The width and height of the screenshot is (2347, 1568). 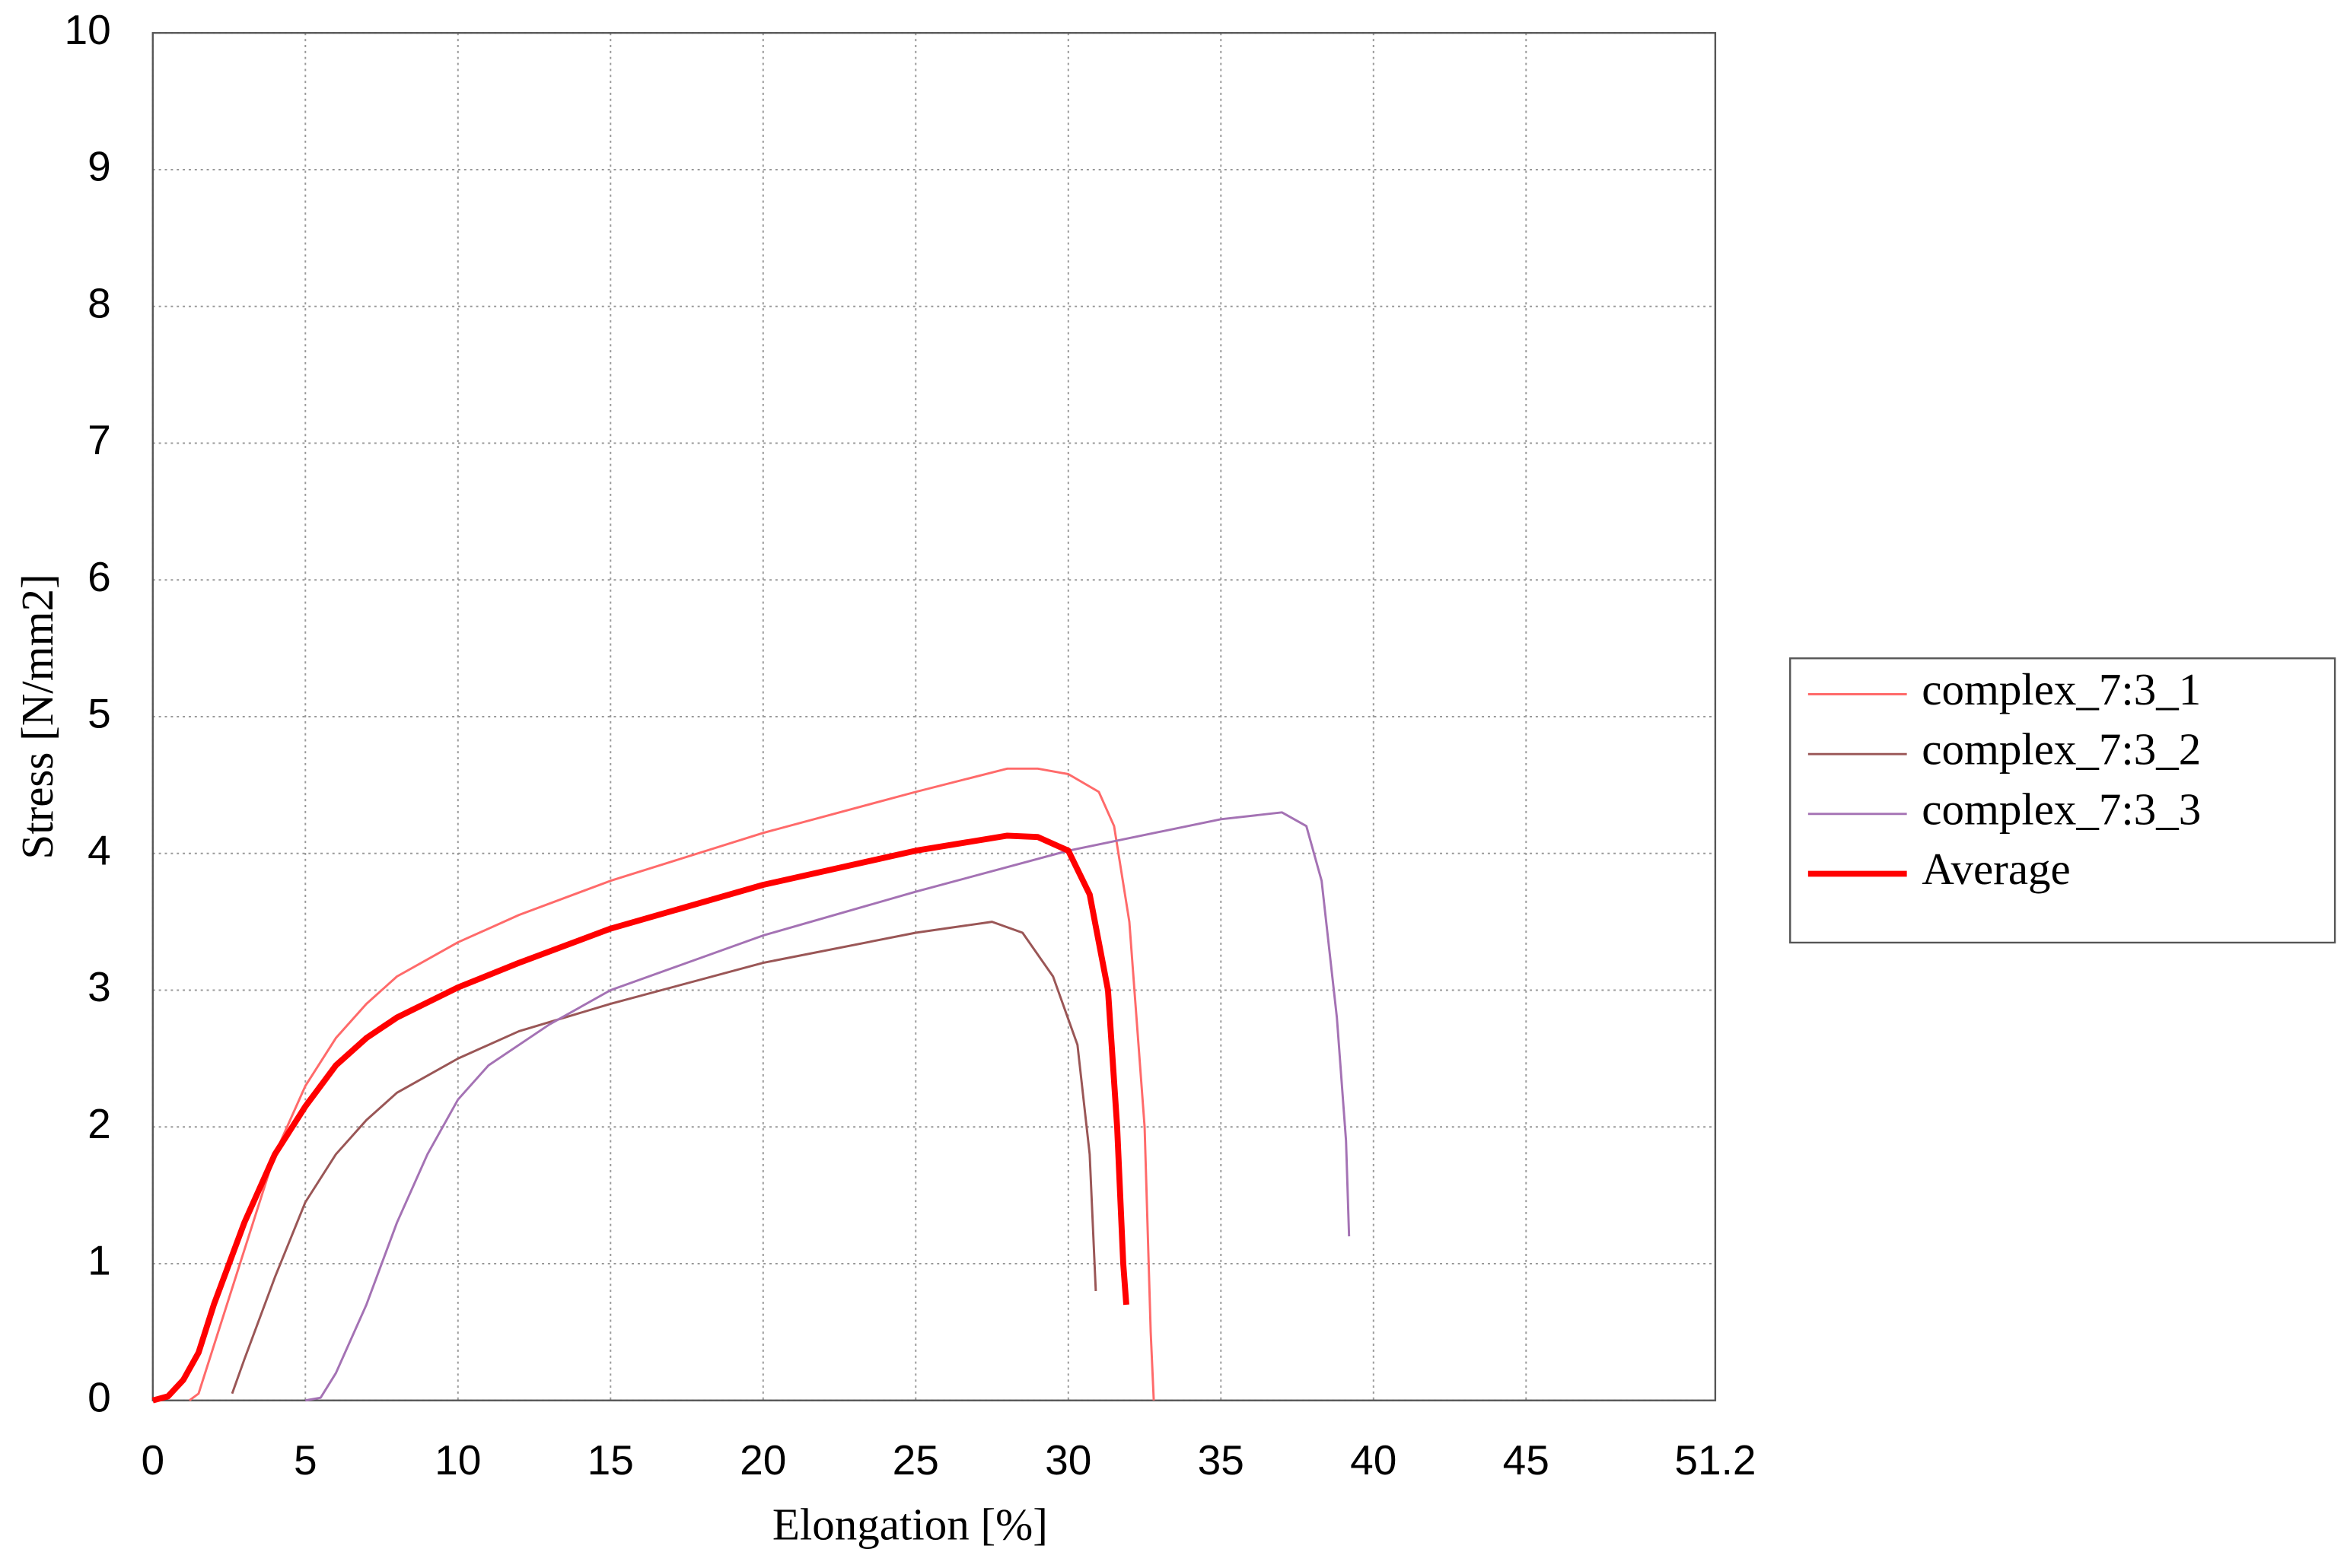 I want to click on x-tick-label: 20, so click(x=763, y=1460).